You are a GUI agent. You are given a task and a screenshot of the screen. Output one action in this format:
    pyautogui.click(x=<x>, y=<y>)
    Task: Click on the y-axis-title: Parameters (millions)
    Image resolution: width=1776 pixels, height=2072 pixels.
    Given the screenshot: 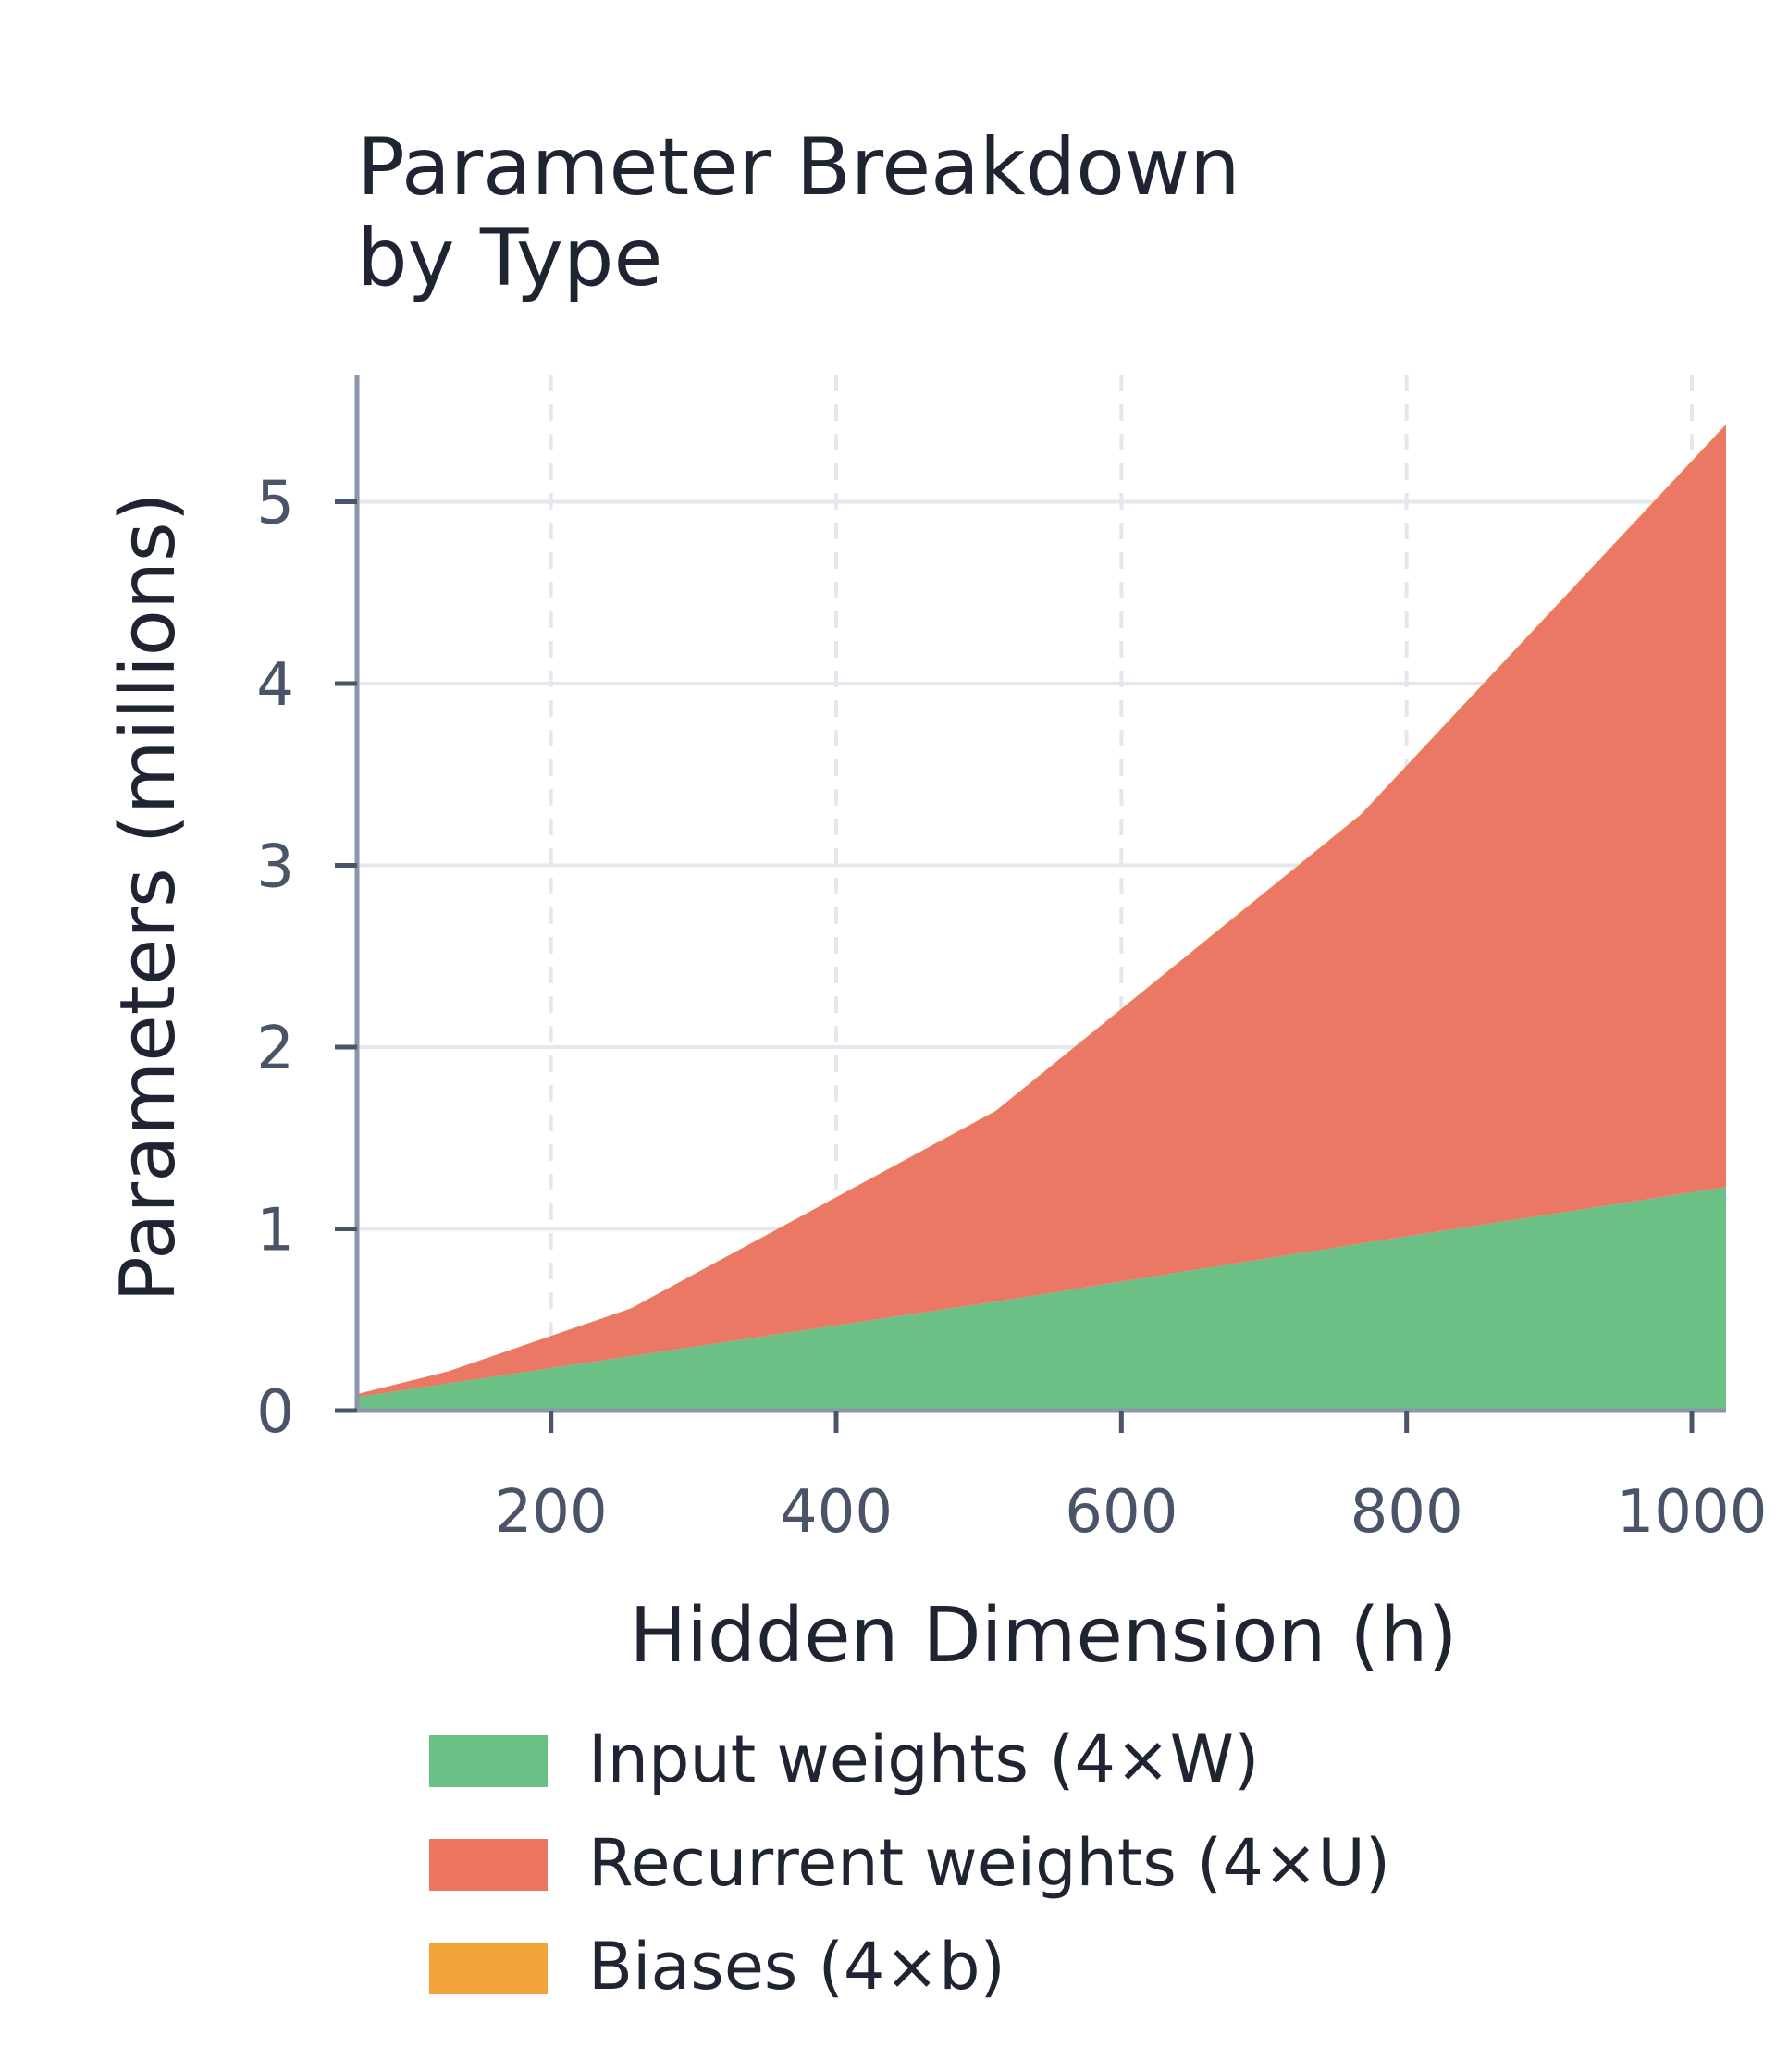 What is the action you would take?
    pyautogui.click(x=148, y=897)
    